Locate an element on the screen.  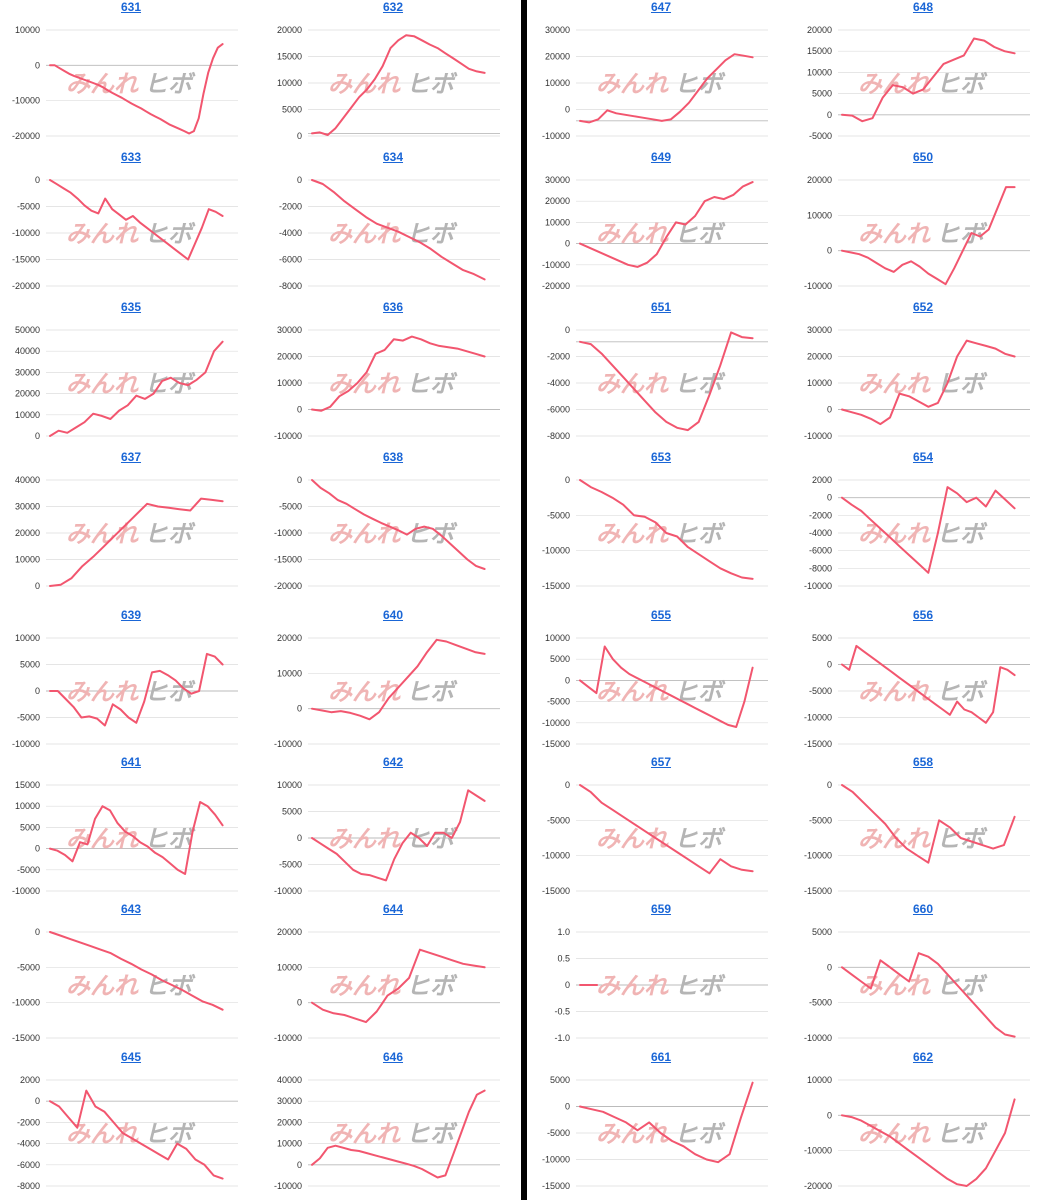
chart-plot: 0 -5000 -10000 -15000 みんれ ヒボ is located at coordinates (125, 985).